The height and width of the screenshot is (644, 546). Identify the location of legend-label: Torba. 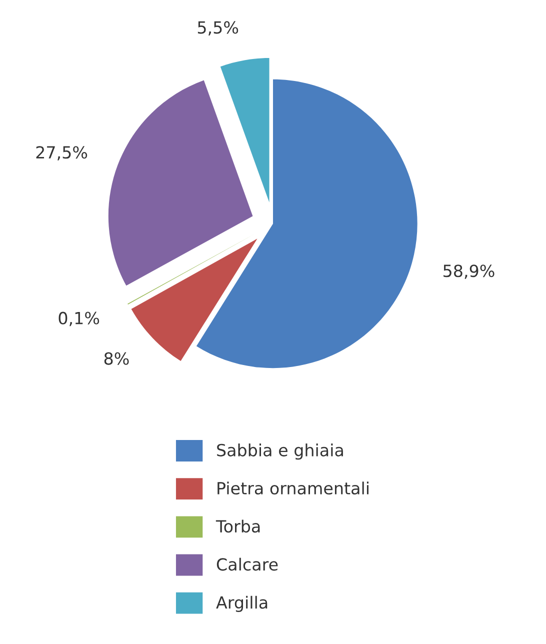
(238, 526).